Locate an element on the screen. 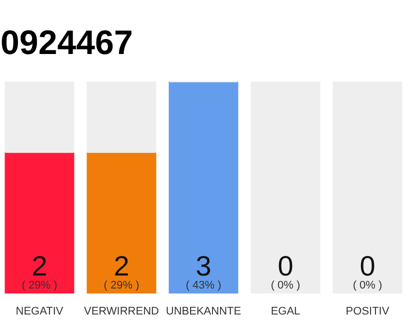  data-label: 3 ( 43% ) is located at coordinates (204, 271).